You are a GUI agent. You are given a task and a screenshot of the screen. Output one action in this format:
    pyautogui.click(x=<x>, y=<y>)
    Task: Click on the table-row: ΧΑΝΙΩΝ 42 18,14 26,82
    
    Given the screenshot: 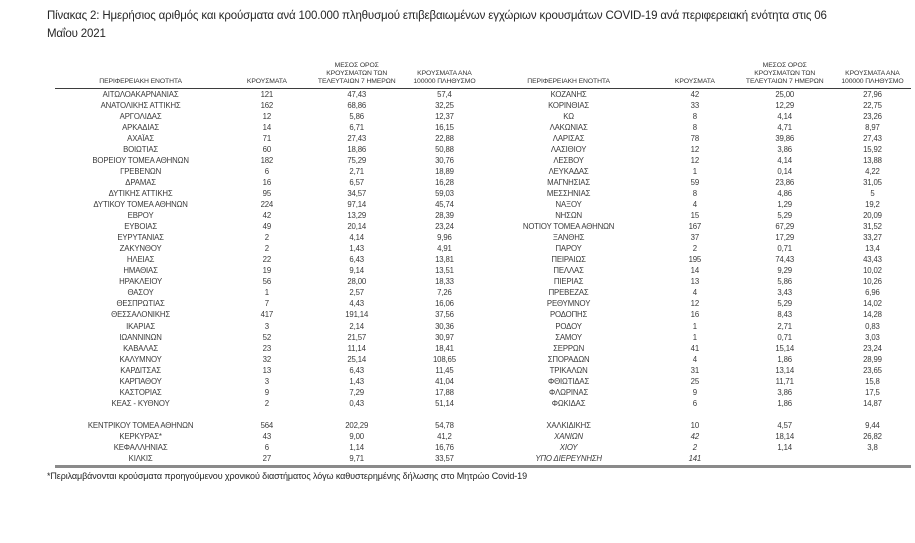 What is the action you would take?
    pyautogui.click(x=697, y=436)
    